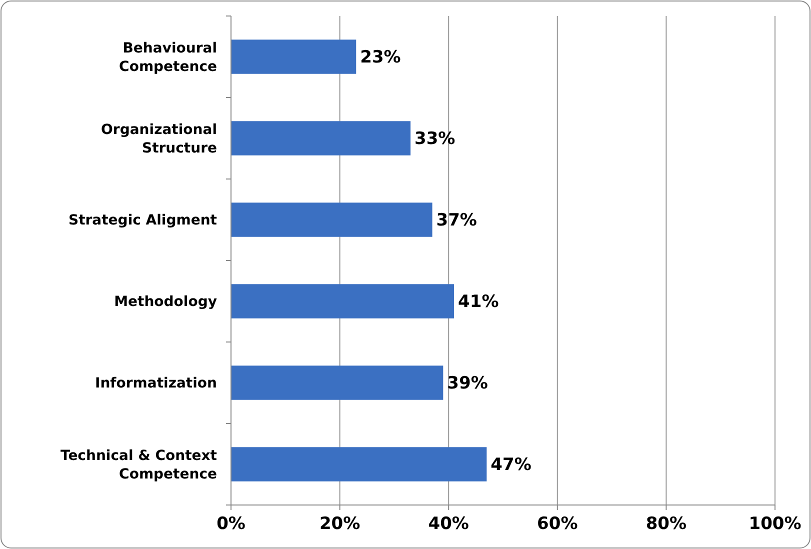 The image size is (811, 549). I want to click on data-label: 37%, so click(456, 220).